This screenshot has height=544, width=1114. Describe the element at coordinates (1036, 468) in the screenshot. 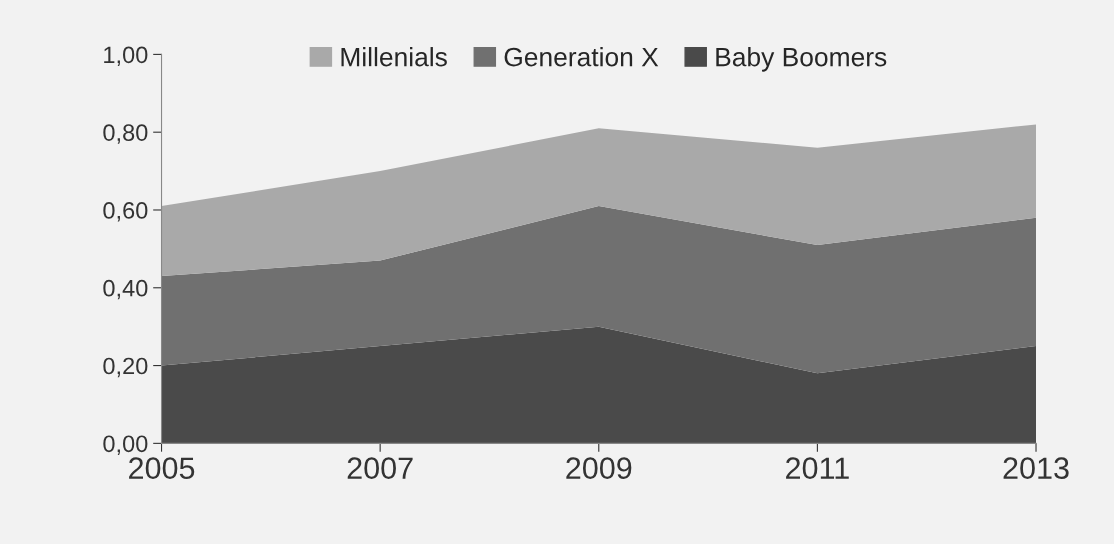

I see `x-tick-label: 2013` at that location.